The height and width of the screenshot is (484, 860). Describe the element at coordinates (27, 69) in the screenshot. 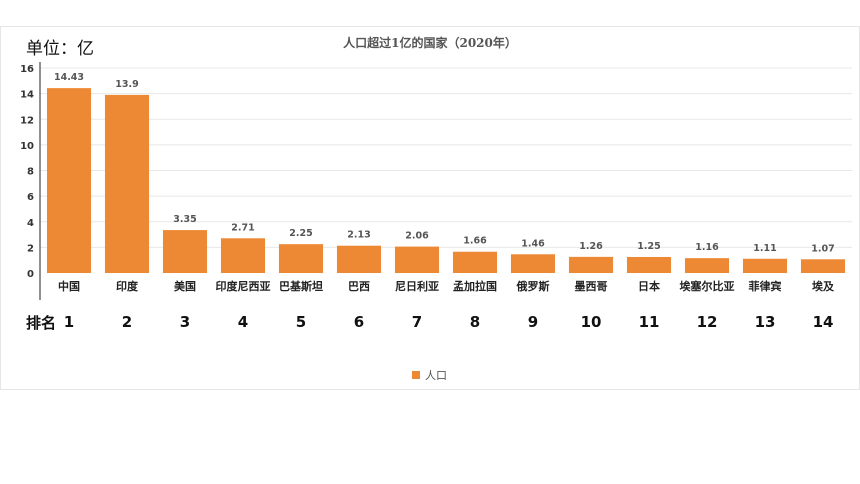

I see `y-tick-label: 16` at that location.